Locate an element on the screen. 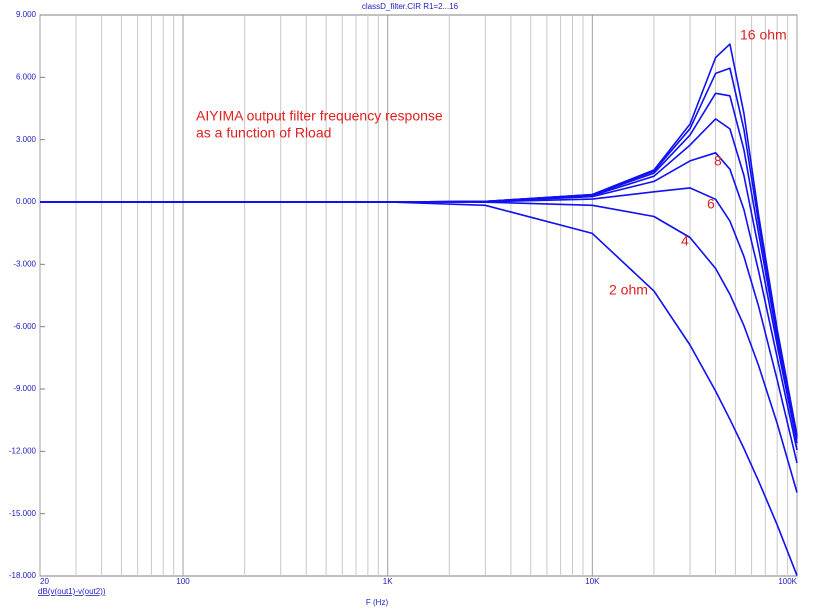  x-tick-label: 20 is located at coordinates (44, 581).